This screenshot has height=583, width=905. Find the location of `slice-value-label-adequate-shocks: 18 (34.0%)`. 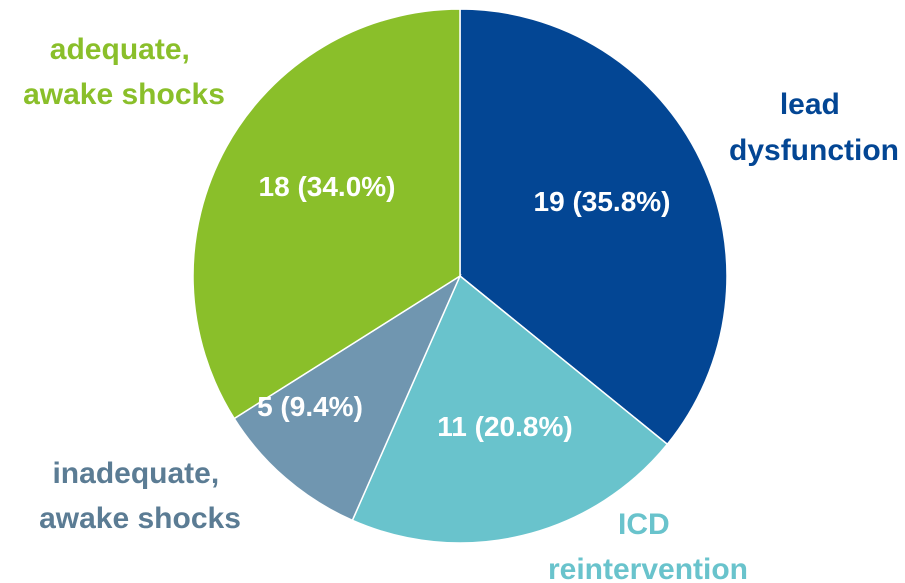

slice-value-label-adequate-shocks: 18 (34.0%) is located at coordinates (327, 186).